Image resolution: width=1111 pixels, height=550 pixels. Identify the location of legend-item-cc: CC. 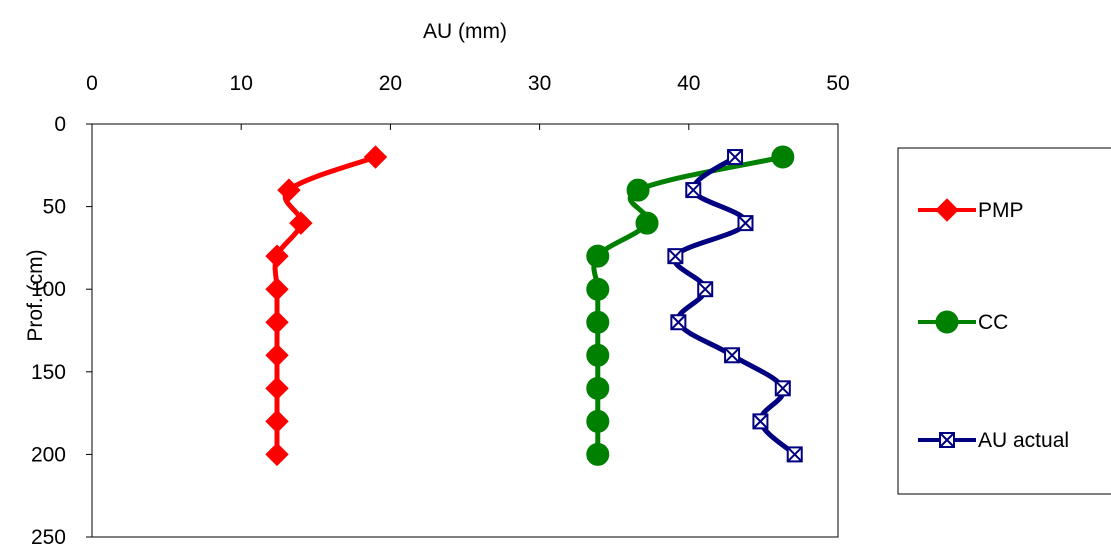
(963, 322).